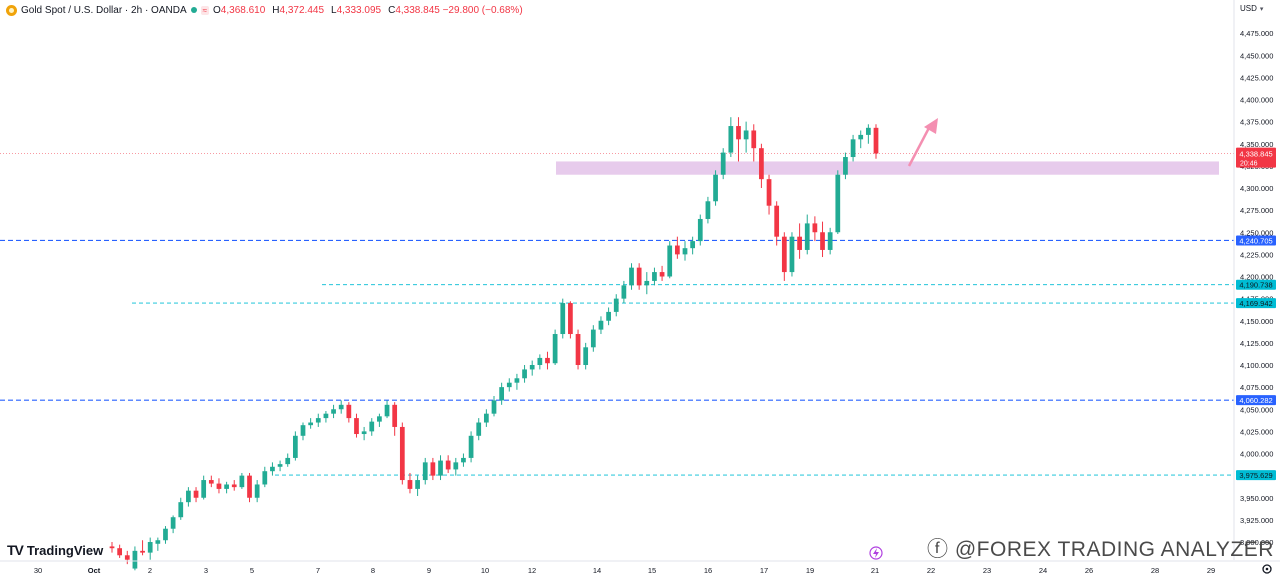 The width and height of the screenshot is (1280, 576). What do you see at coordinates (640, 567) in the screenshot?
I see `time-axis: 30 Oct 2 3 5 7 8 9 10 12 14 15 16 17 19 21 22 23 24 26 28 29` at bounding box center [640, 567].